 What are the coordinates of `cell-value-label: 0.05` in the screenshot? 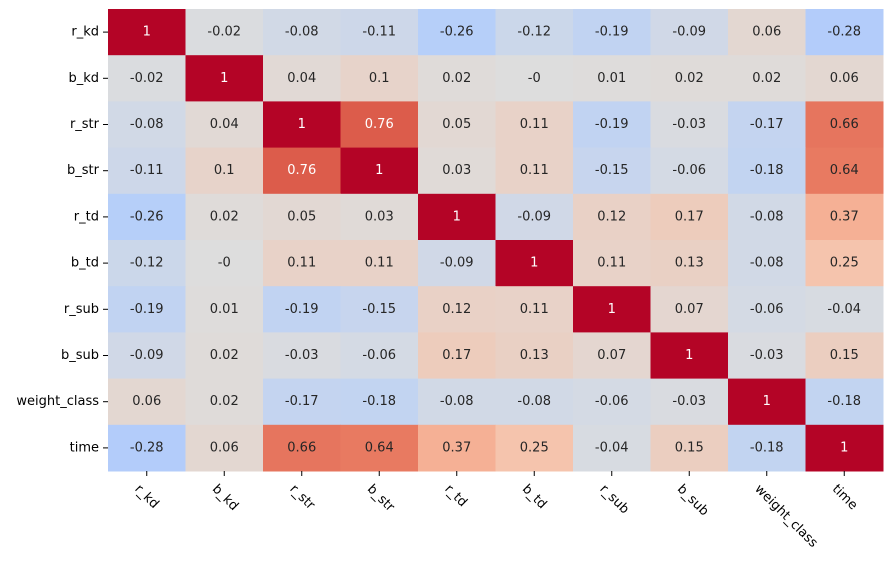 It's located at (301, 216).